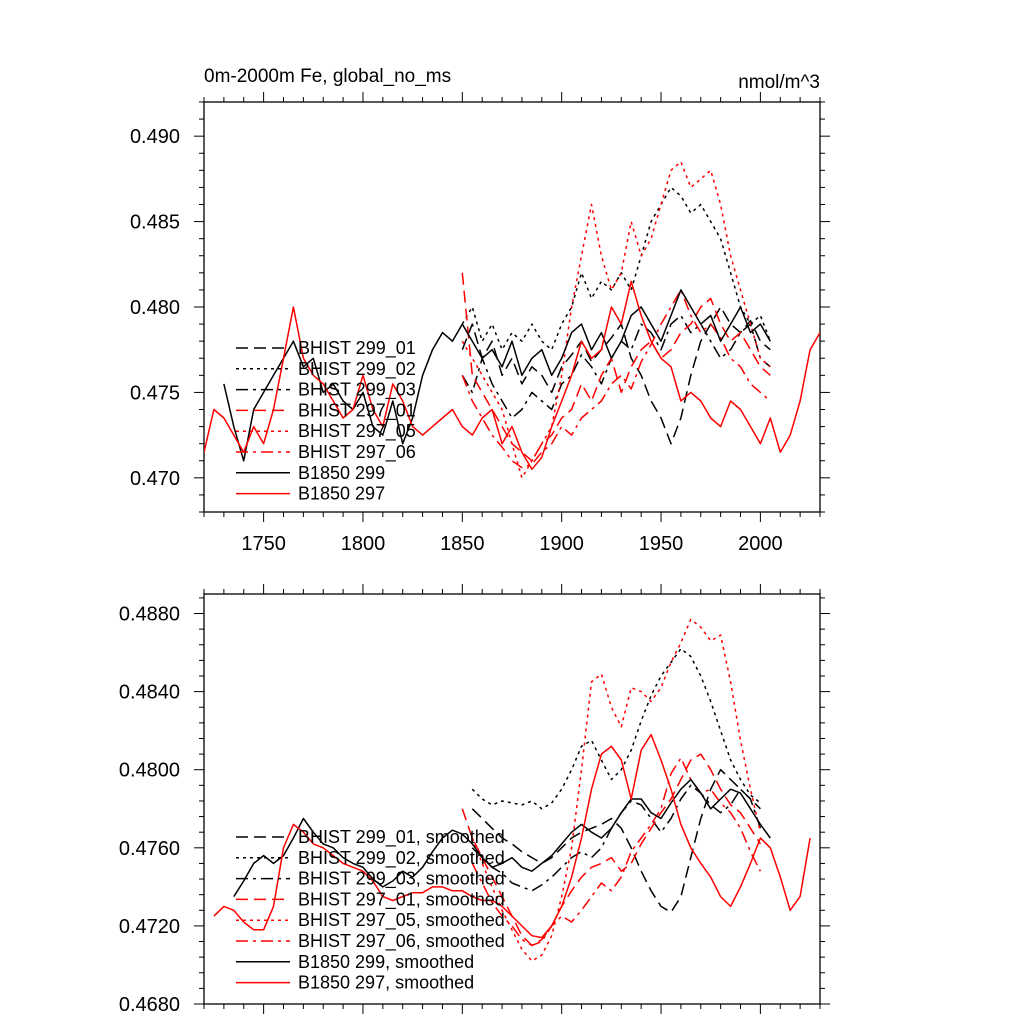  I want to click on series-line-bhist-299-03-smoothed, so click(616, 838).